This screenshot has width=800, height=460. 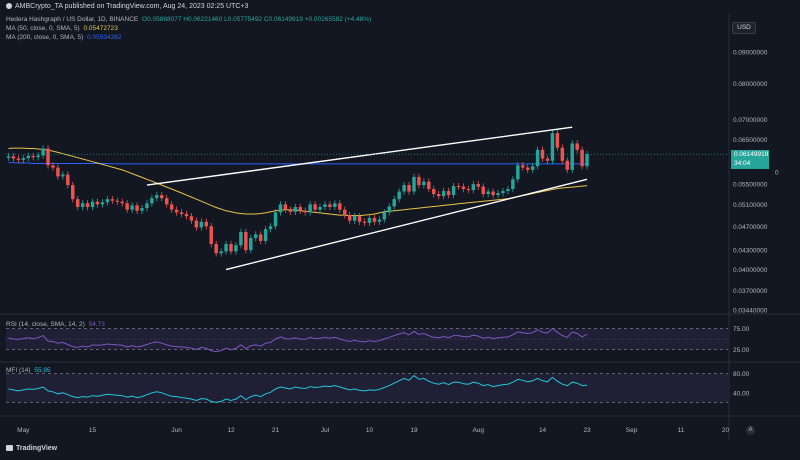 I want to click on price-axis-extra-label: 0, so click(x=777, y=173).